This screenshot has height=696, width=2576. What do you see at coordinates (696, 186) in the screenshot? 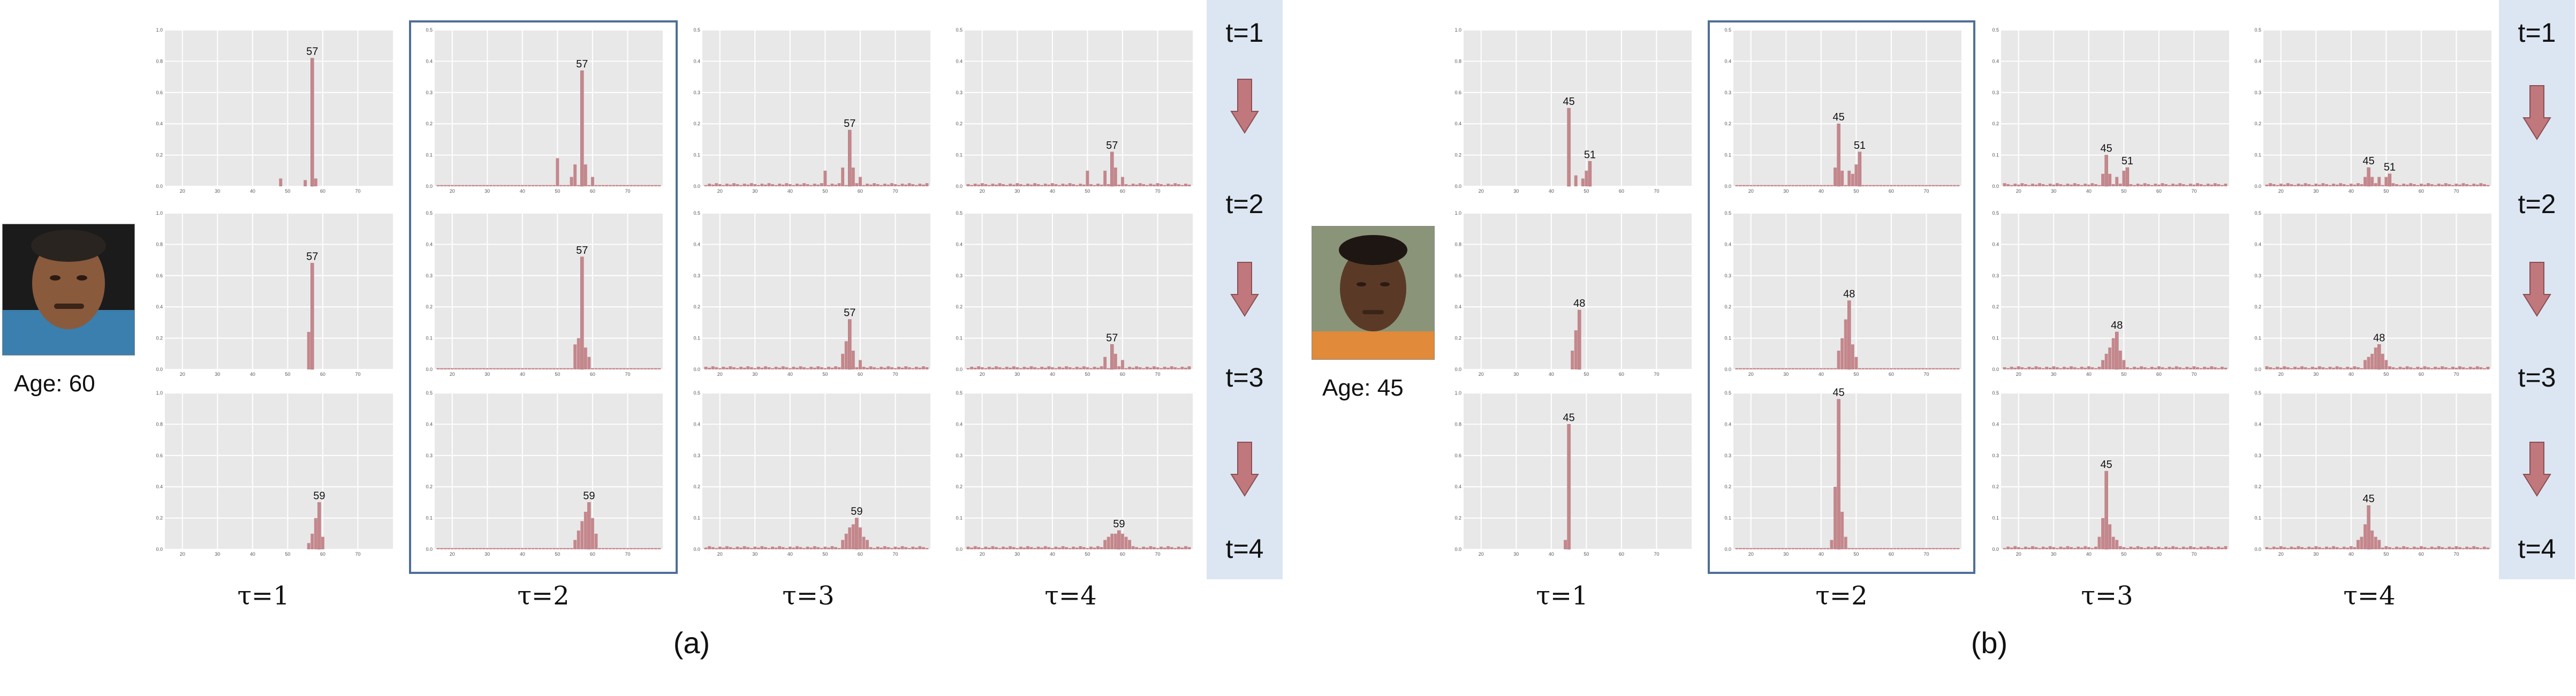
I see `y-tick-label: 0.0` at bounding box center [696, 186].